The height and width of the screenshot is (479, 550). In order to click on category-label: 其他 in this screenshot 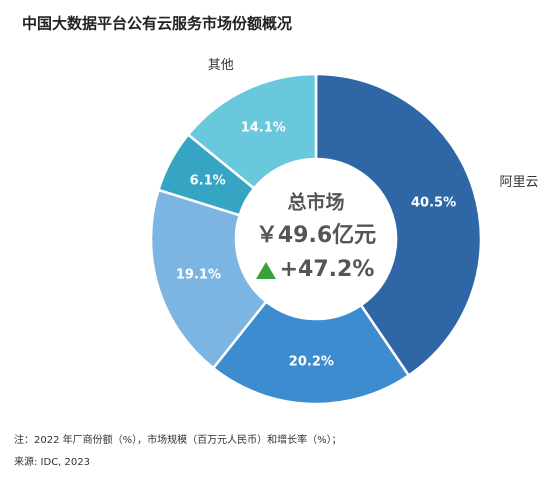, I will do `click(221, 65)`.